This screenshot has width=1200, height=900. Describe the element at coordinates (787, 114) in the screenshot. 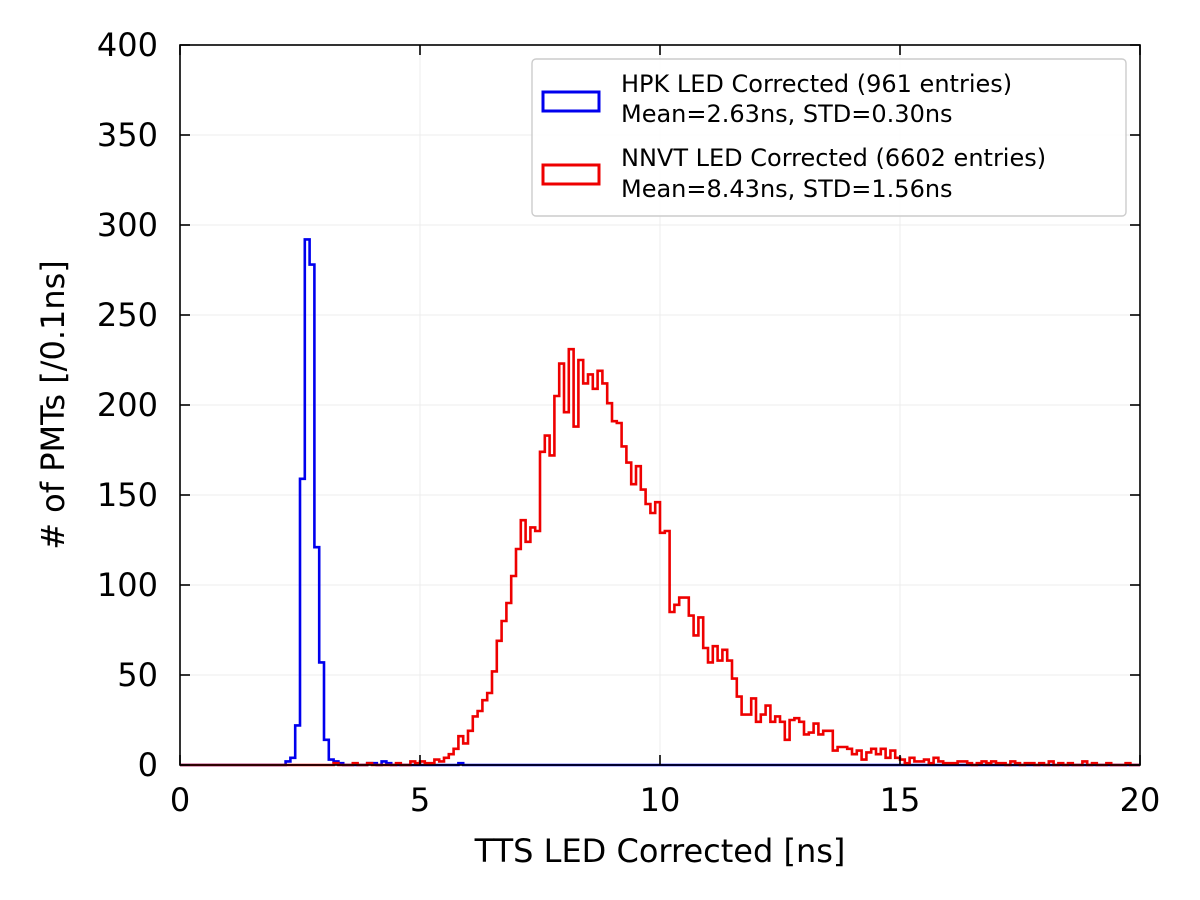

I see `legend-stats-hpk: Mean=2.63ns, STD=0.30ns` at that location.